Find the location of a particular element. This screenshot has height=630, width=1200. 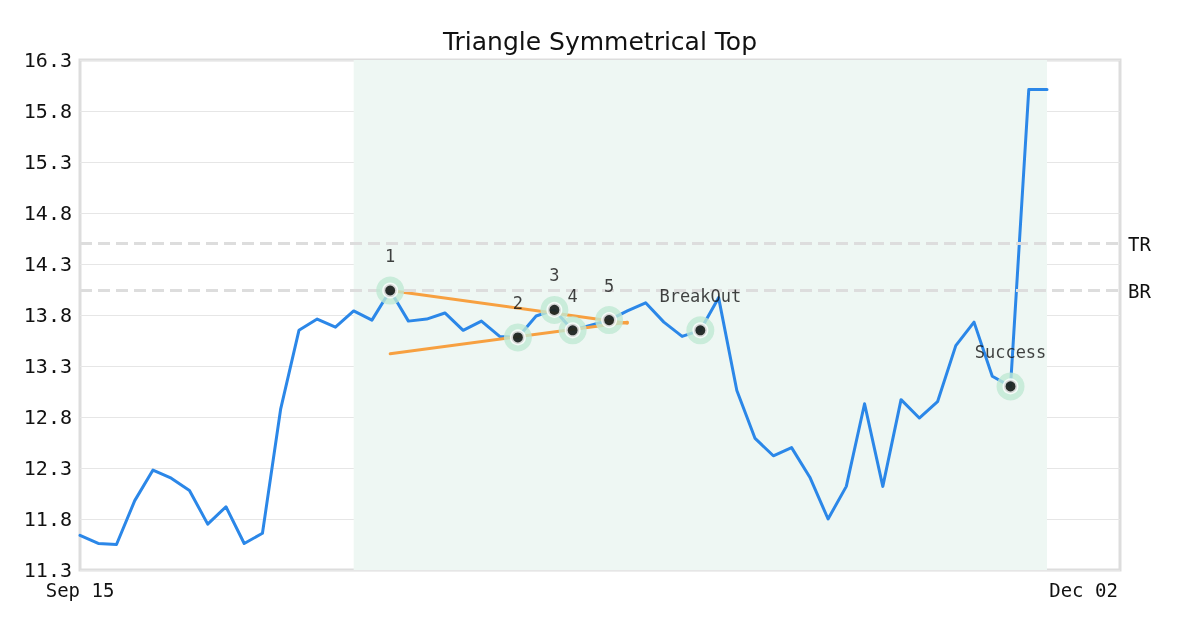

annotation: 5 is located at coordinates (609, 285).